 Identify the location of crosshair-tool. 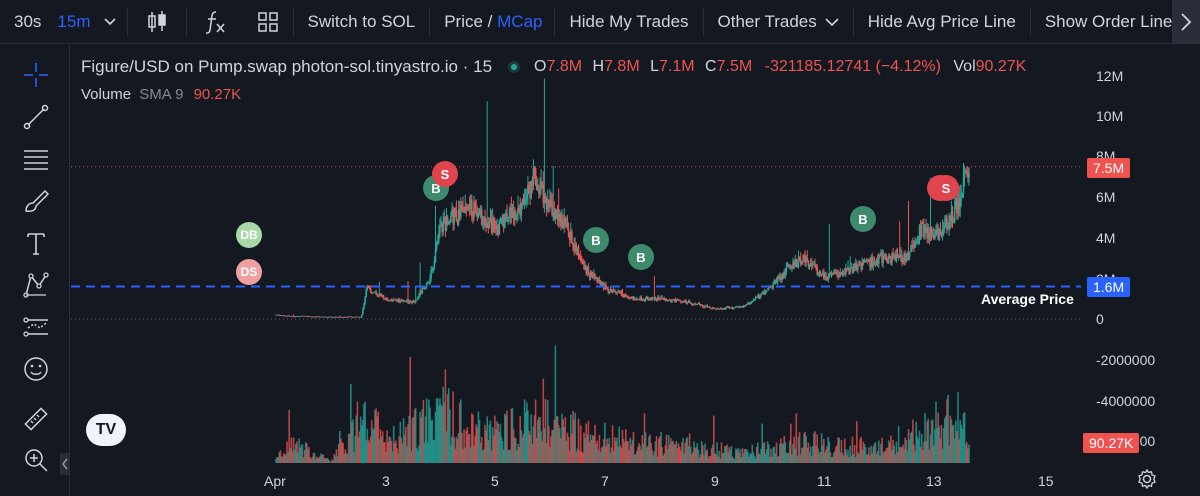
(36, 75).